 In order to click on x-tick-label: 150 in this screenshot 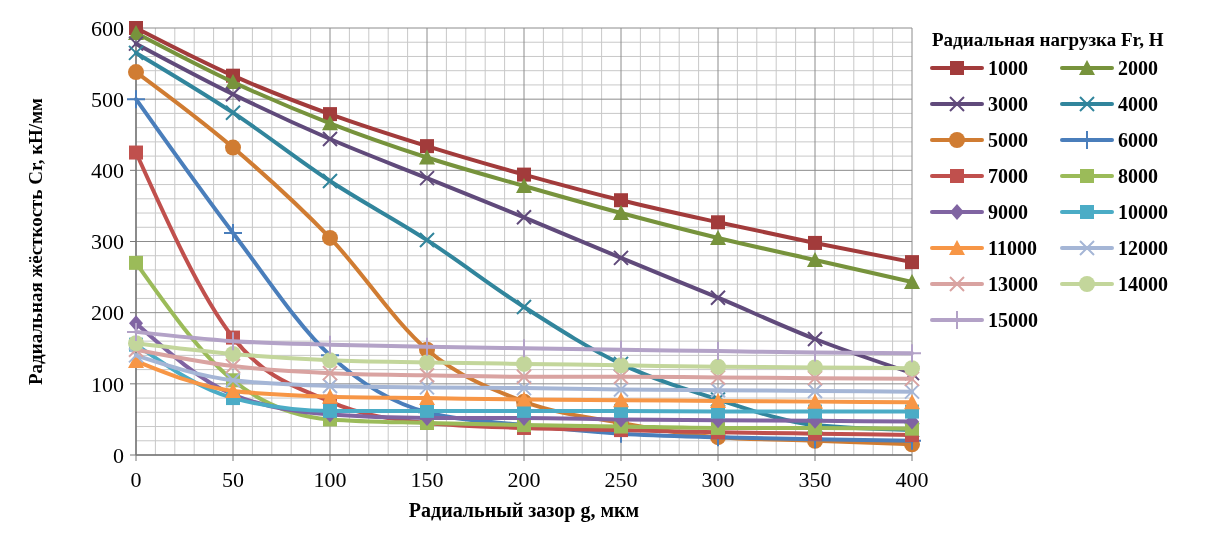, I will do `click(427, 479)`.